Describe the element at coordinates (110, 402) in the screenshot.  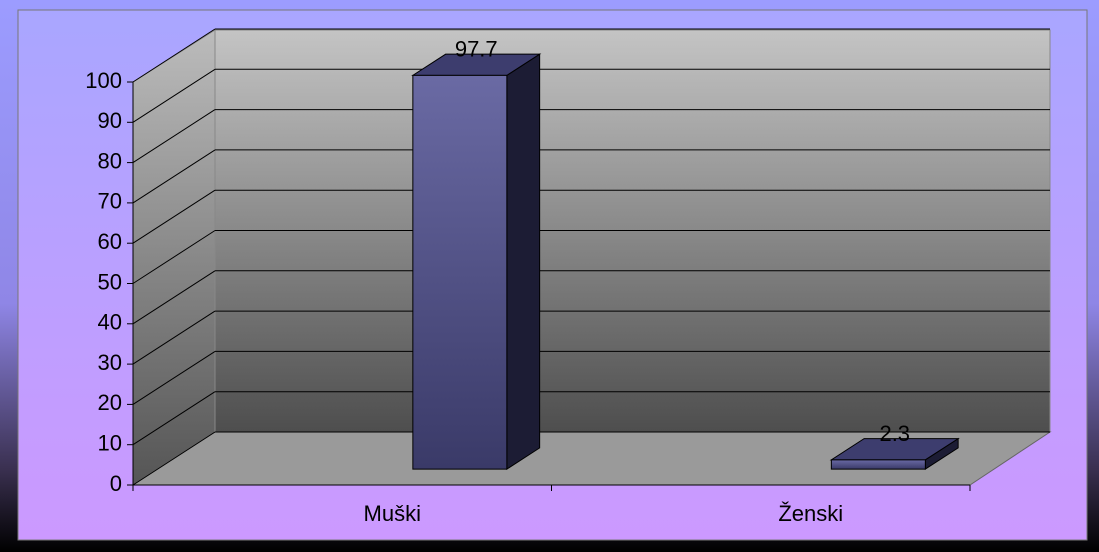
I see `y-tick-label: 20` at that location.